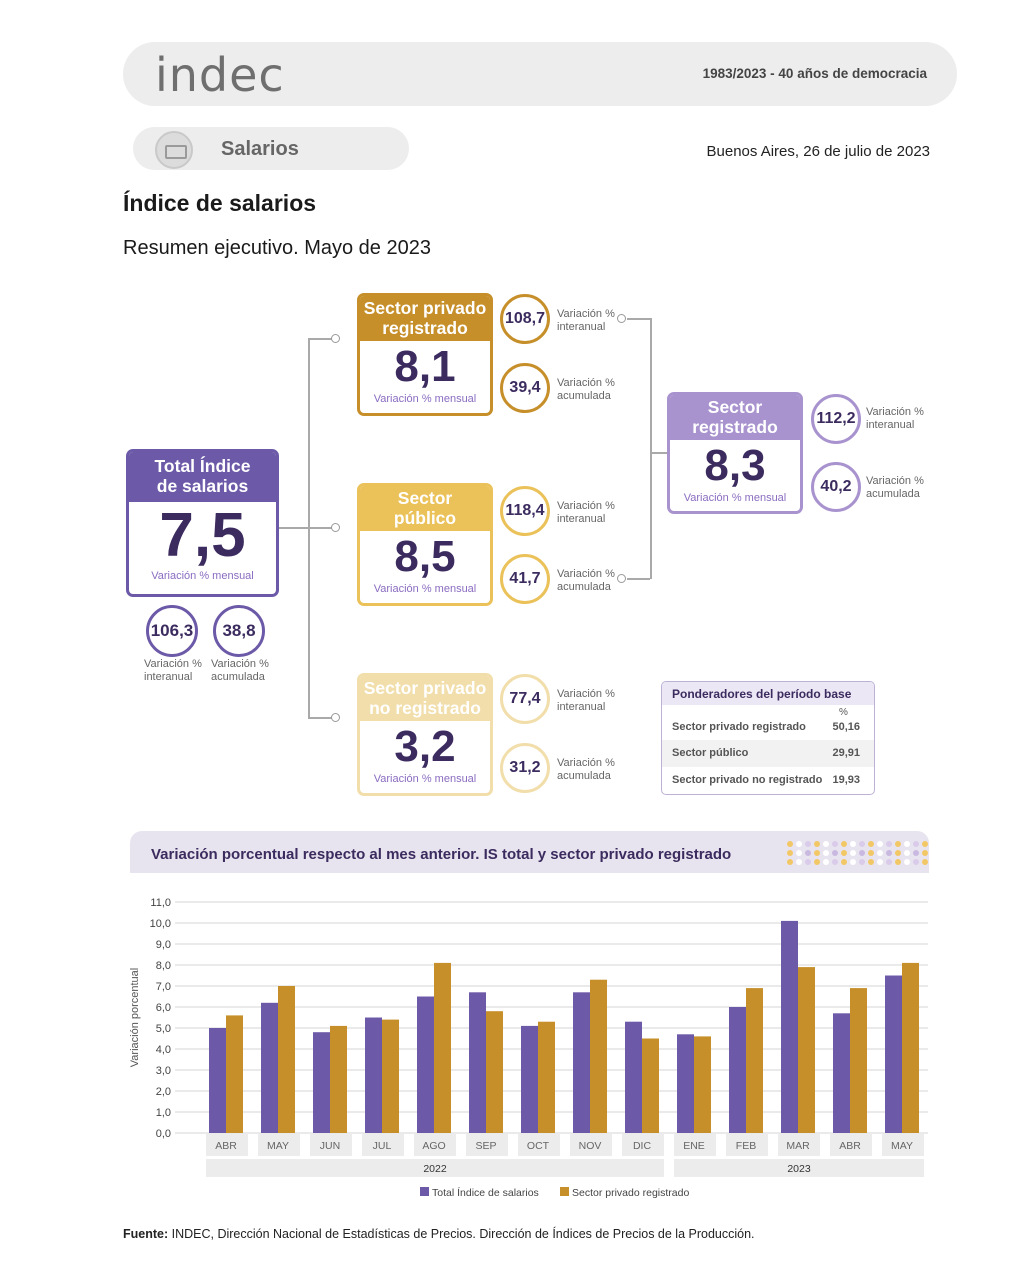 This screenshot has height=1280, width=1032. What do you see at coordinates (529, 852) in the screenshot?
I see `chart-header` at bounding box center [529, 852].